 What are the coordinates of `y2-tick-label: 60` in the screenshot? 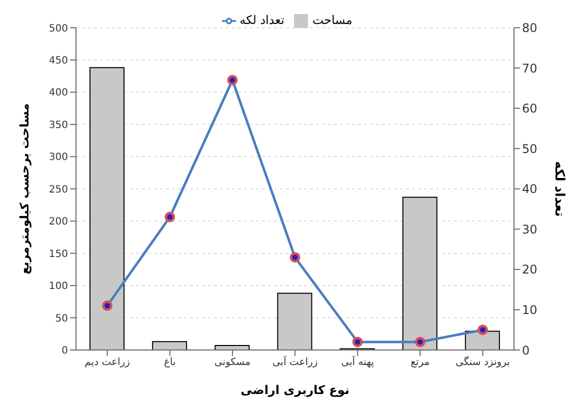 It's located at (530, 109).